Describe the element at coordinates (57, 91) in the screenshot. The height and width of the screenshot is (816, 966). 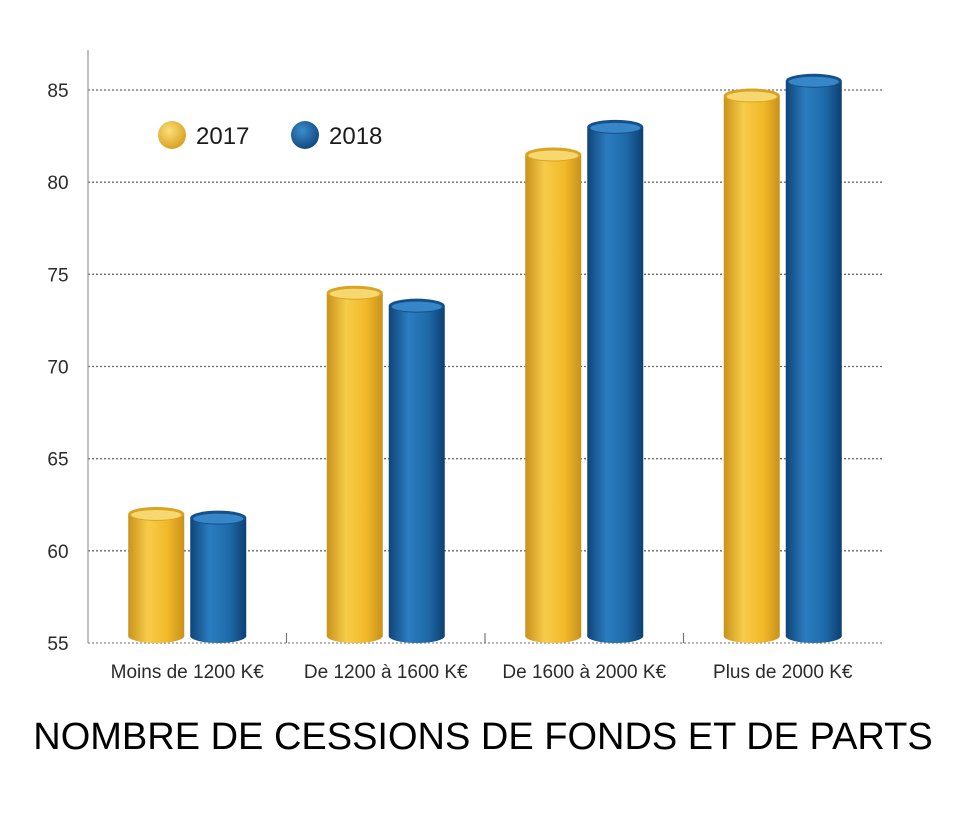
I see `y-tick-label: 85` at that location.